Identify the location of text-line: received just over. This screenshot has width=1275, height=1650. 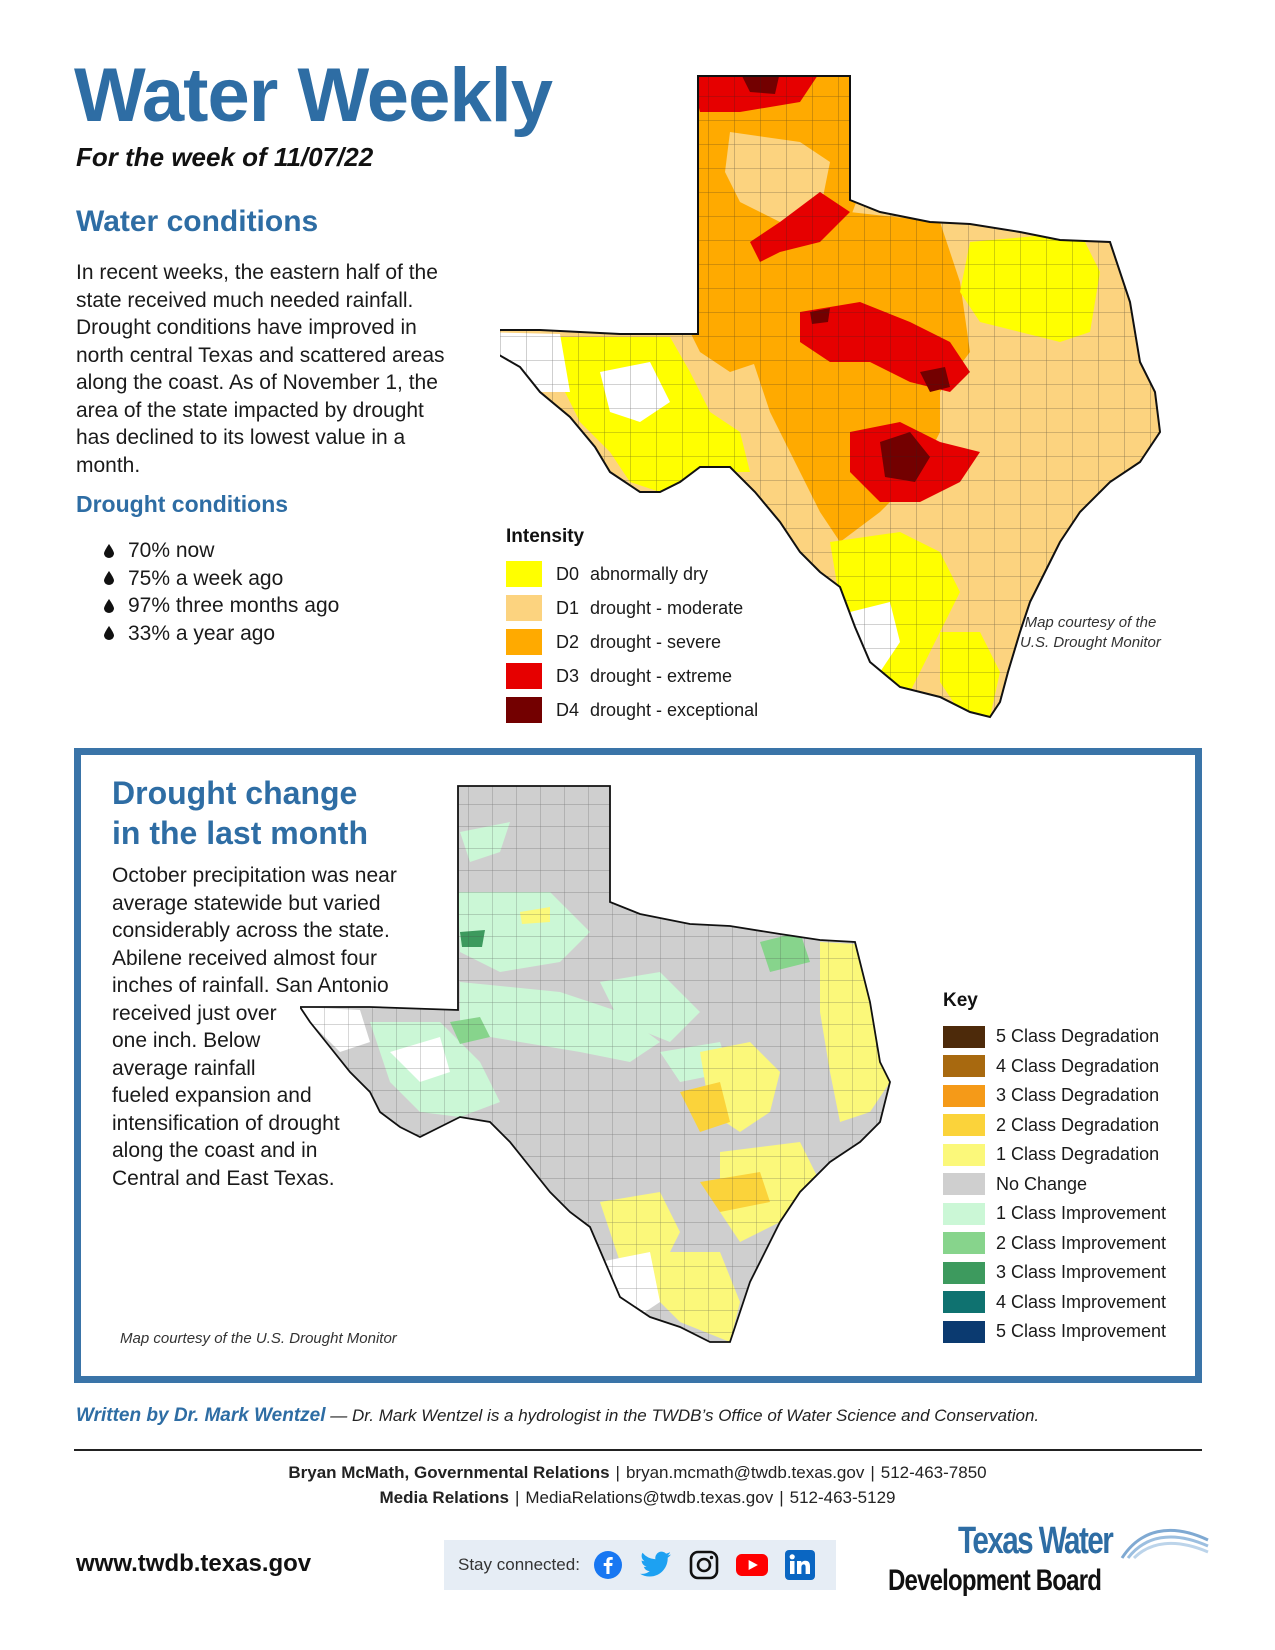
(194, 1013).